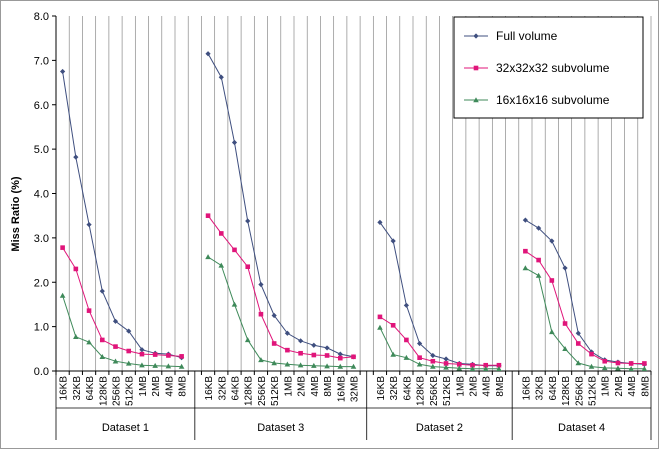 The height and width of the screenshot is (454, 659). Describe the element at coordinates (41, 239) in the screenshot. I see `y-tick-label: 3.0` at that location.